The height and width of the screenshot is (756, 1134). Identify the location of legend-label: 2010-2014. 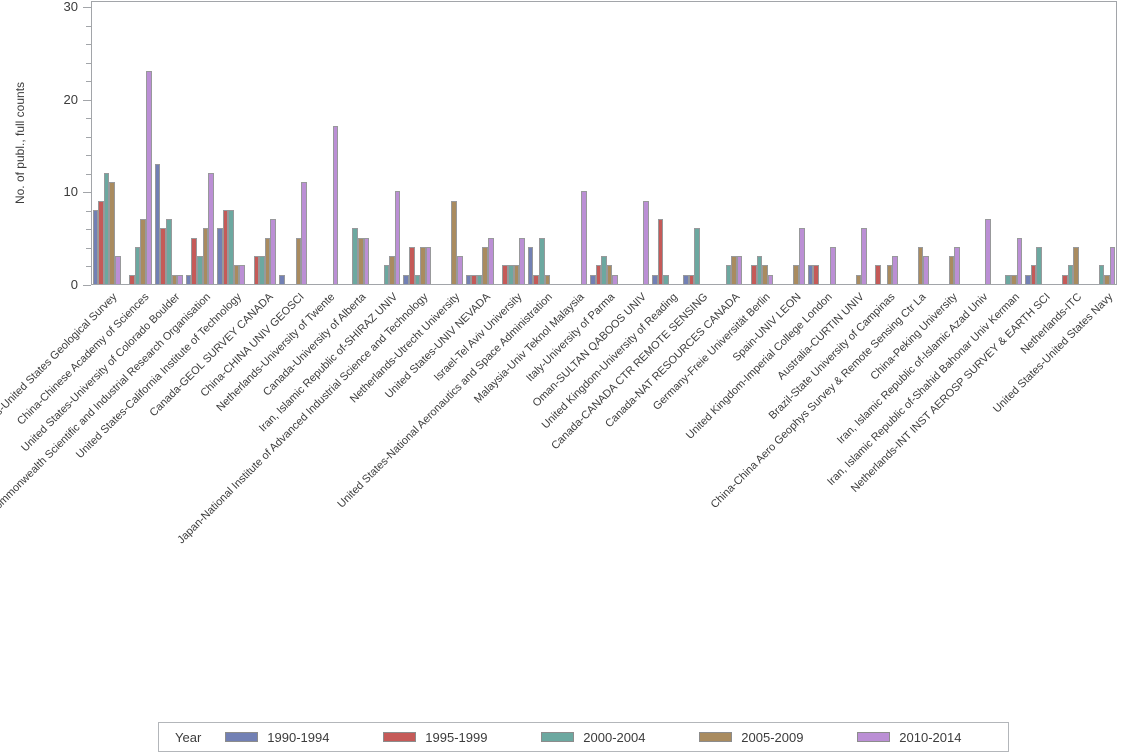
(930, 737).